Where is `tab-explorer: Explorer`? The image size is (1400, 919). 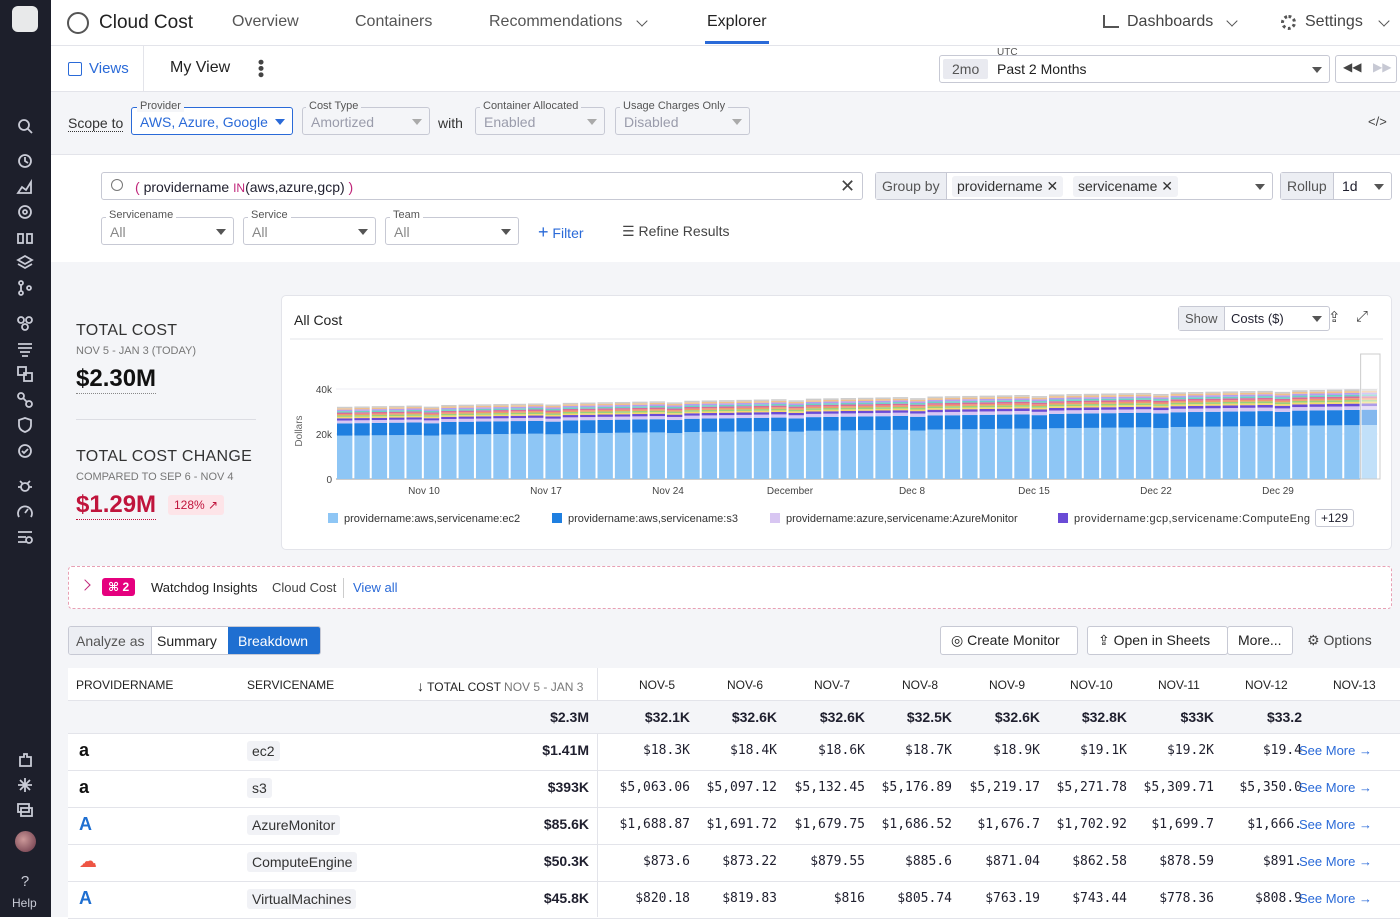
tab-explorer: Explorer is located at coordinates (737, 21).